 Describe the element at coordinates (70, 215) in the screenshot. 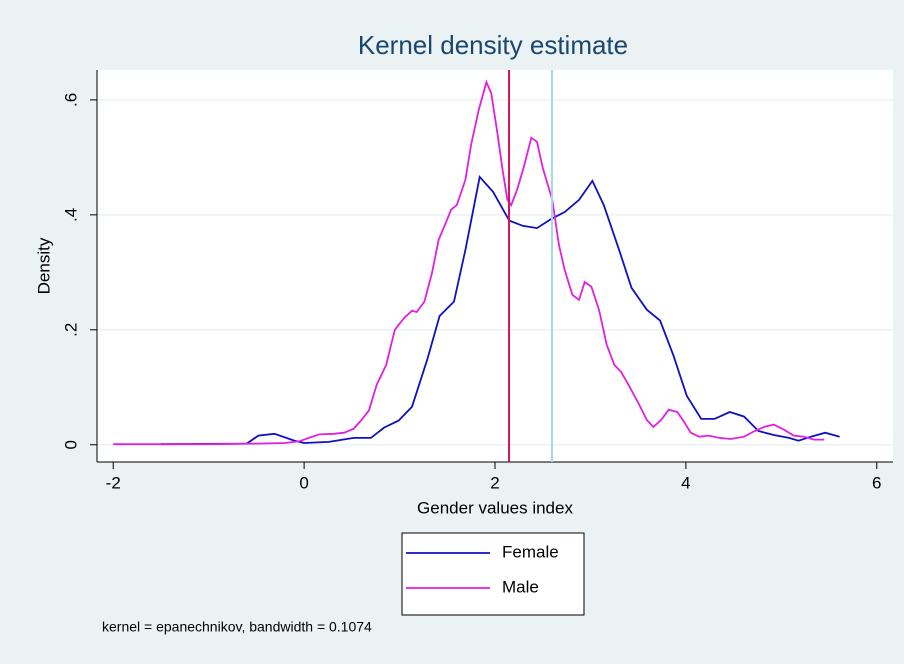

I see `y-tick-label: .4` at that location.